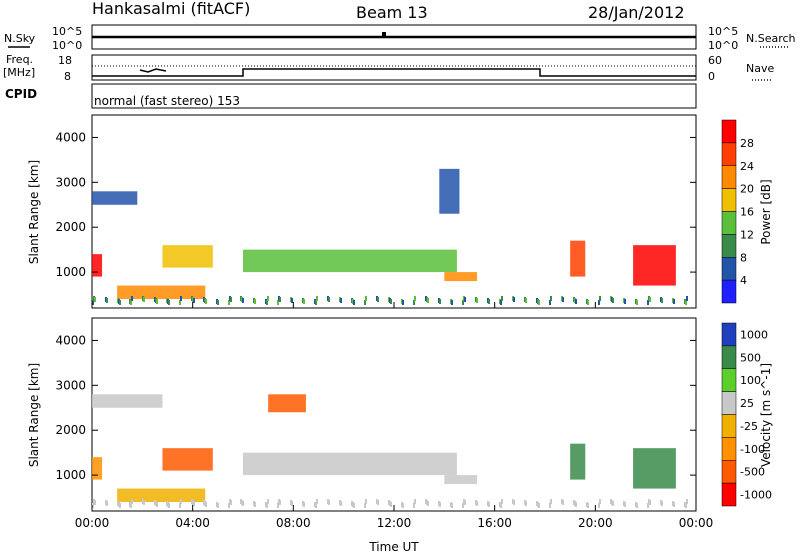  What do you see at coordinates (595, 523) in the screenshot?
I see `time-xtick-label: 20:00` at bounding box center [595, 523].